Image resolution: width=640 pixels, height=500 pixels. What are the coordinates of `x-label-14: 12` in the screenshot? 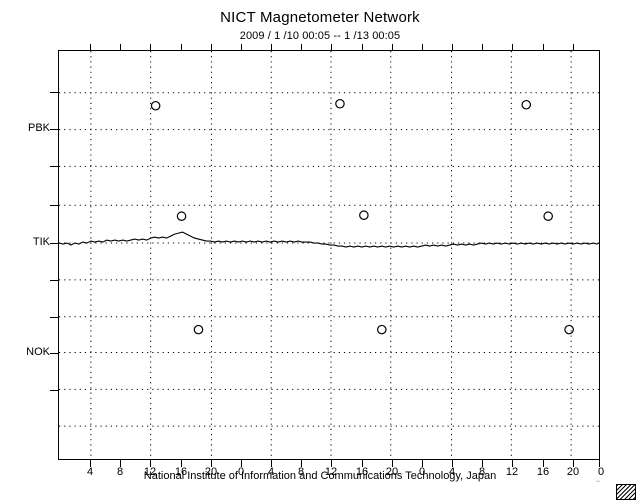 It's located at (512, 472).